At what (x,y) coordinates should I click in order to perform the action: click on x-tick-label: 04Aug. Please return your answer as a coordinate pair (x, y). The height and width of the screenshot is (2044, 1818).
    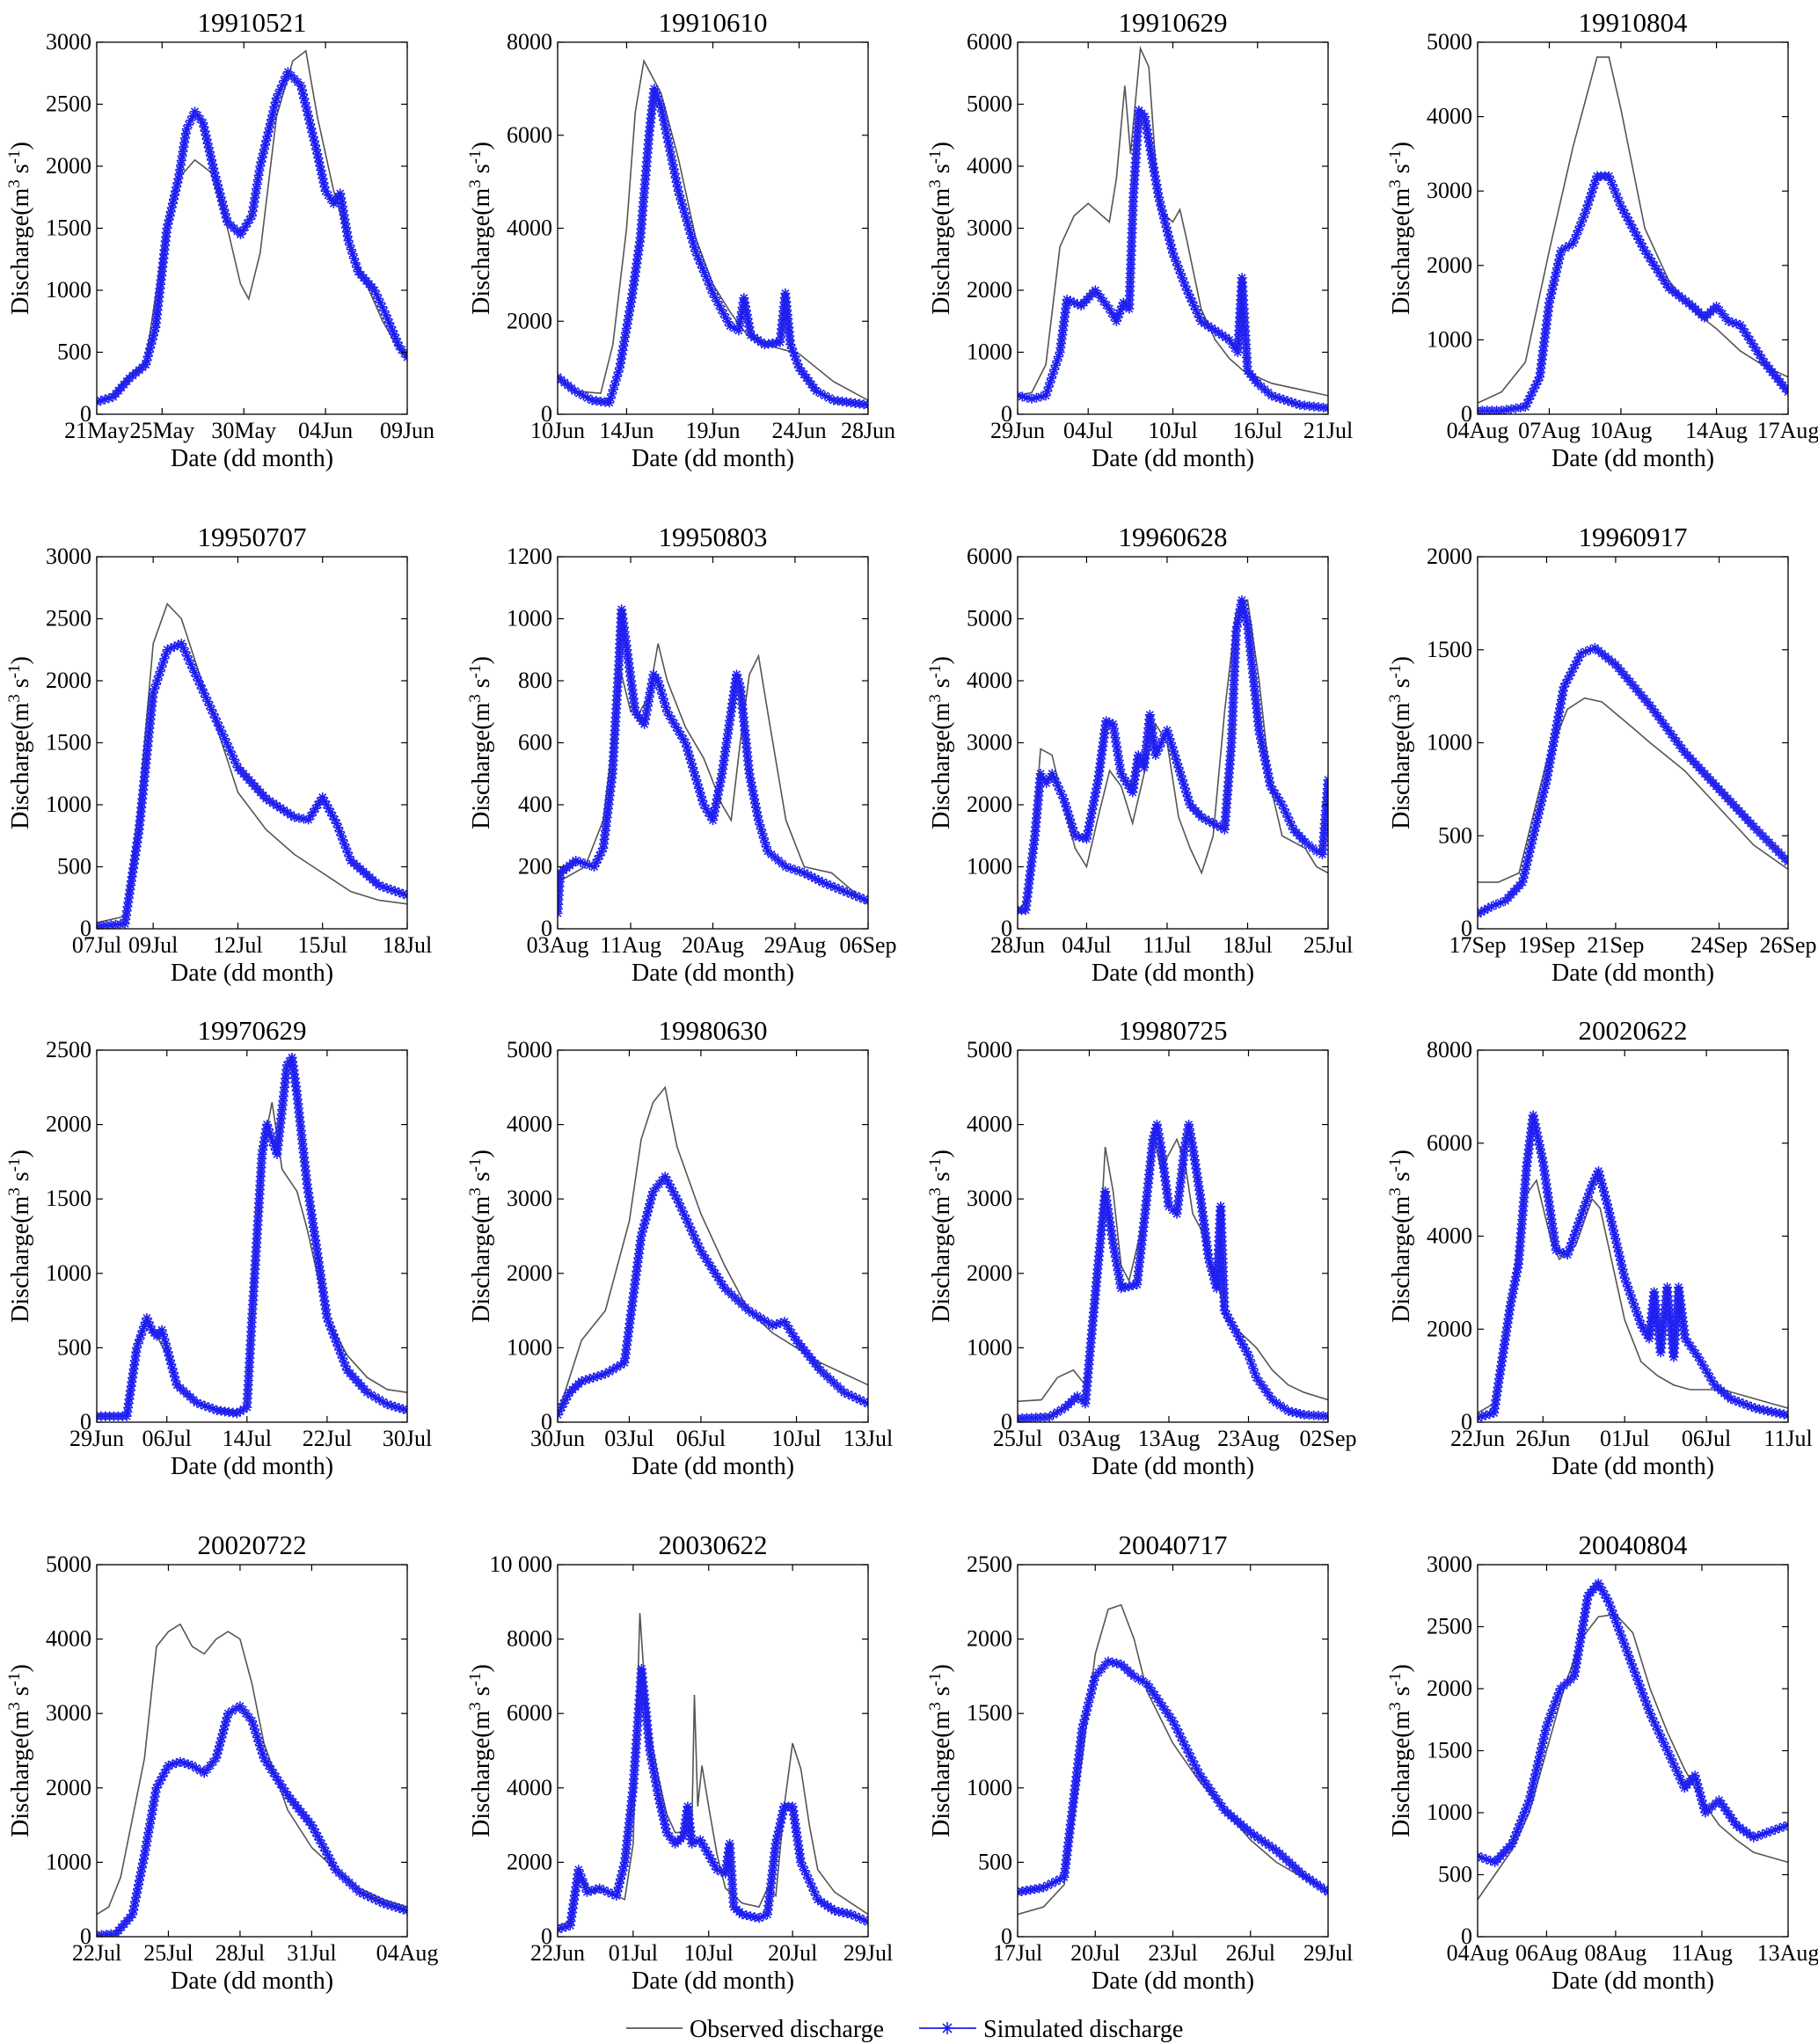
    Looking at the image, I should click on (1478, 1953).